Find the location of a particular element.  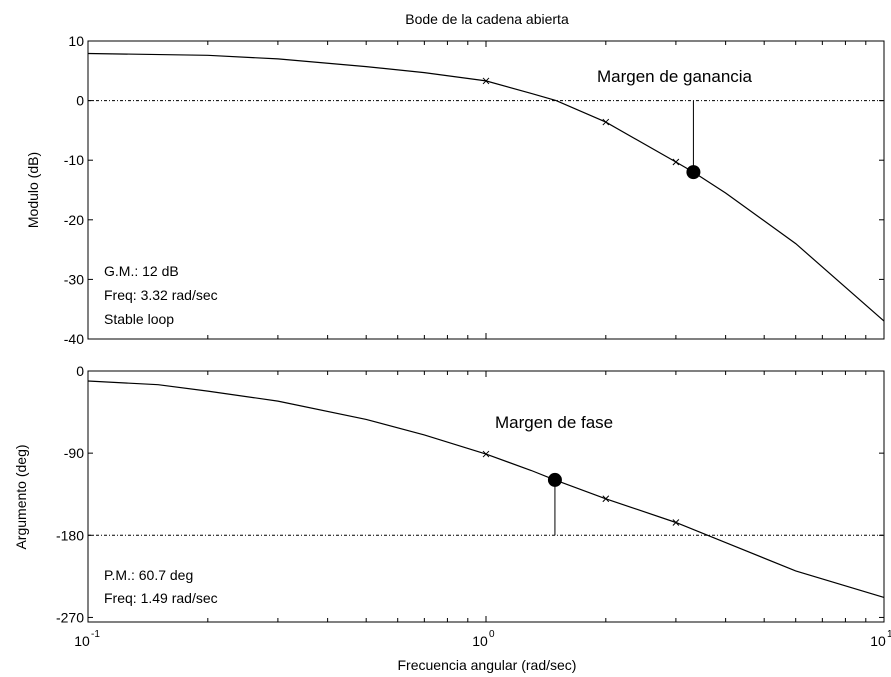

y-tick-label: -10 is located at coordinates (74, 160).